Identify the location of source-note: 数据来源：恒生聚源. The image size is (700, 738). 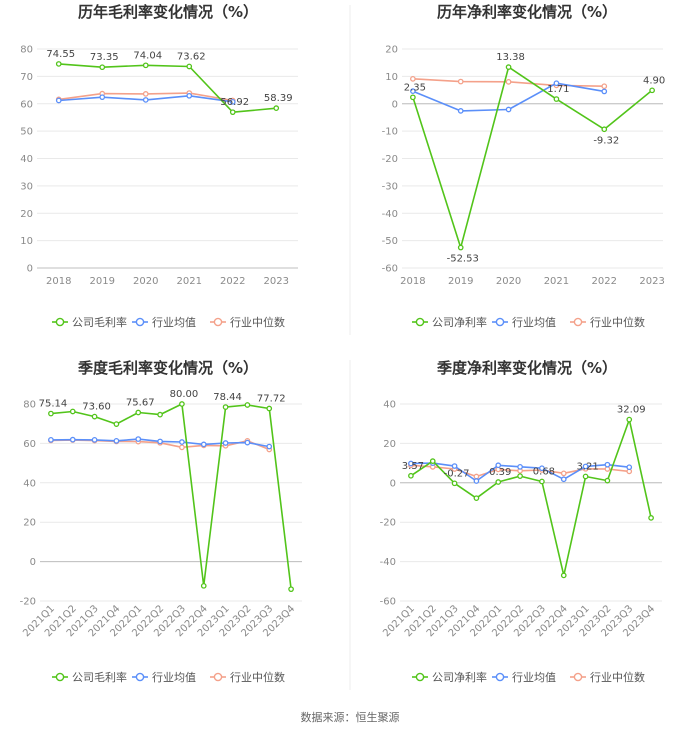
(350, 717).